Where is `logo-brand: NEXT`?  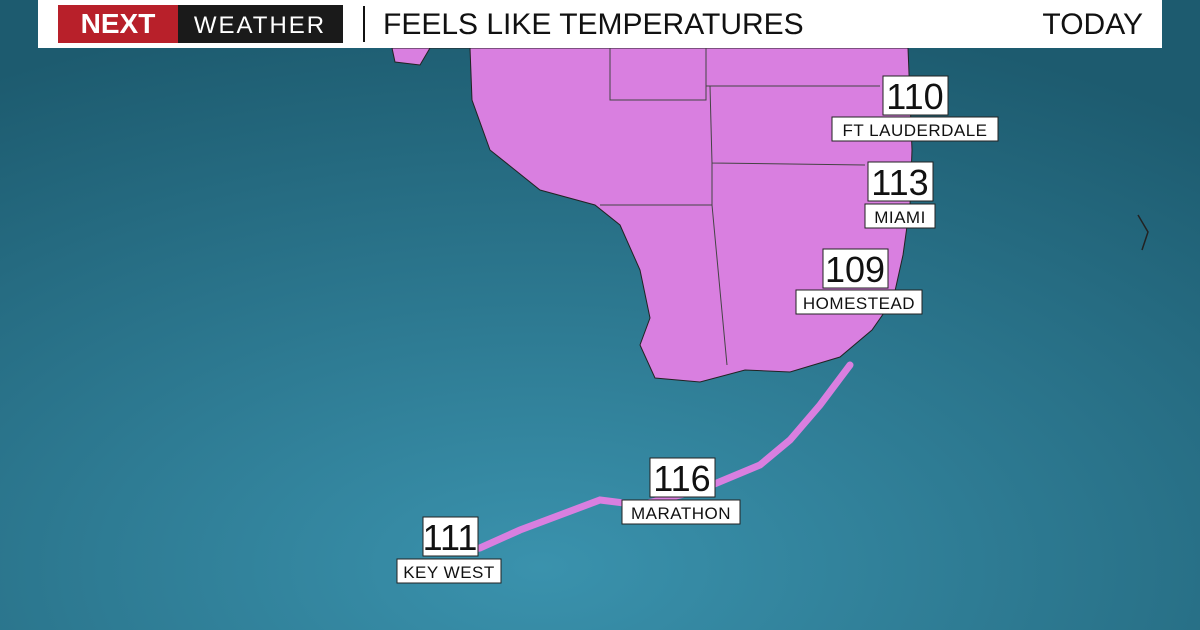
logo-brand: NEXT is located at coordinates (118, 23).